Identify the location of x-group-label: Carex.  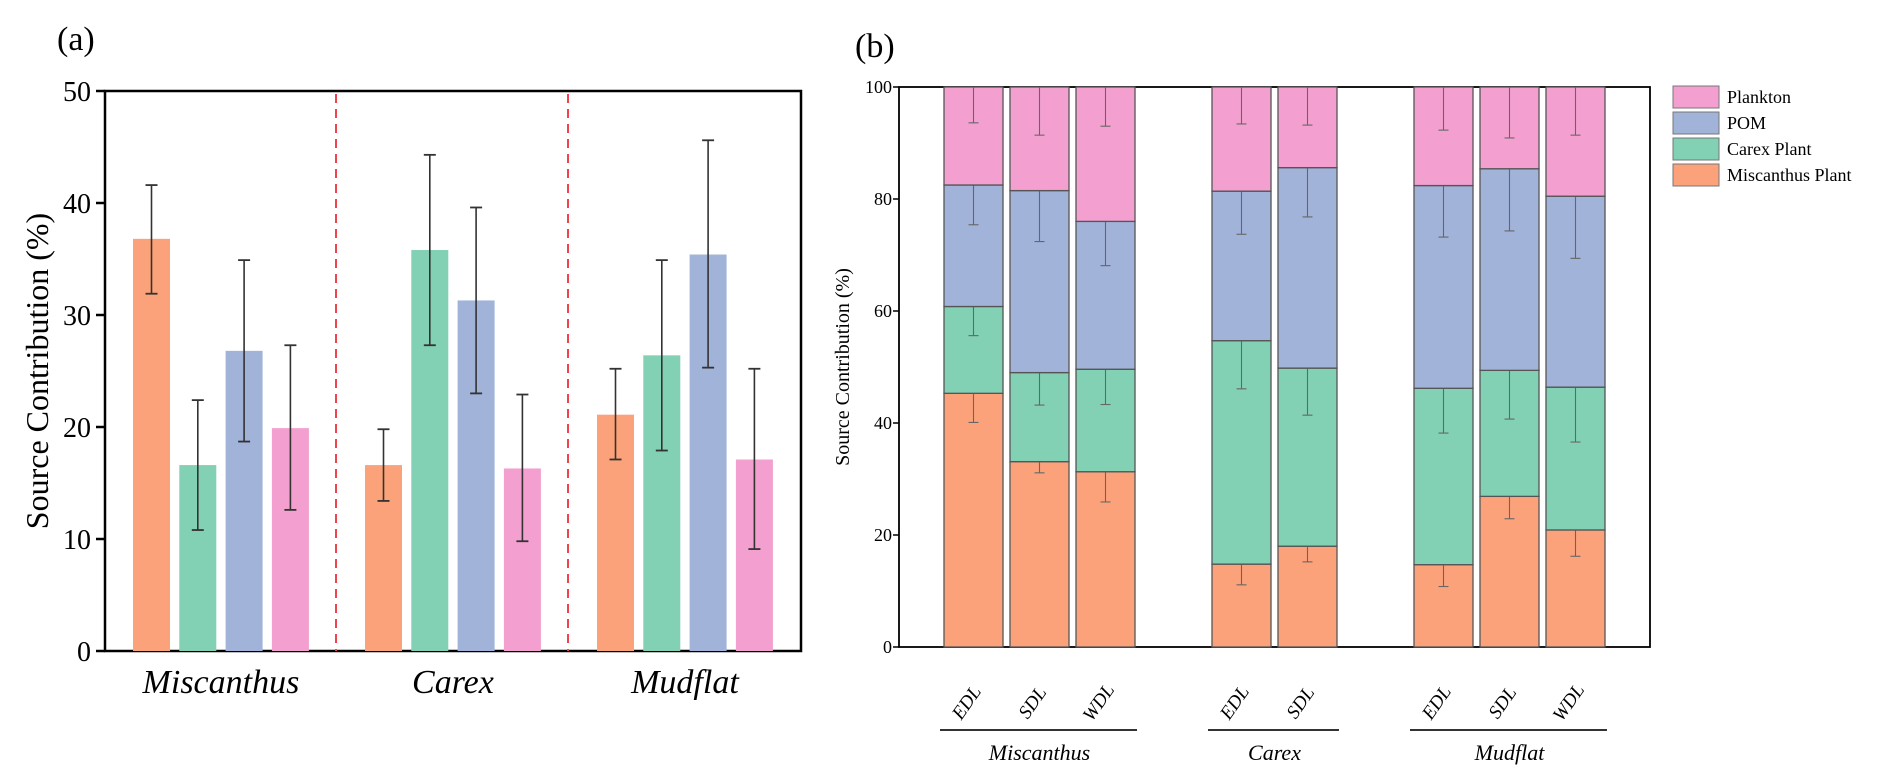
(1274, 752).